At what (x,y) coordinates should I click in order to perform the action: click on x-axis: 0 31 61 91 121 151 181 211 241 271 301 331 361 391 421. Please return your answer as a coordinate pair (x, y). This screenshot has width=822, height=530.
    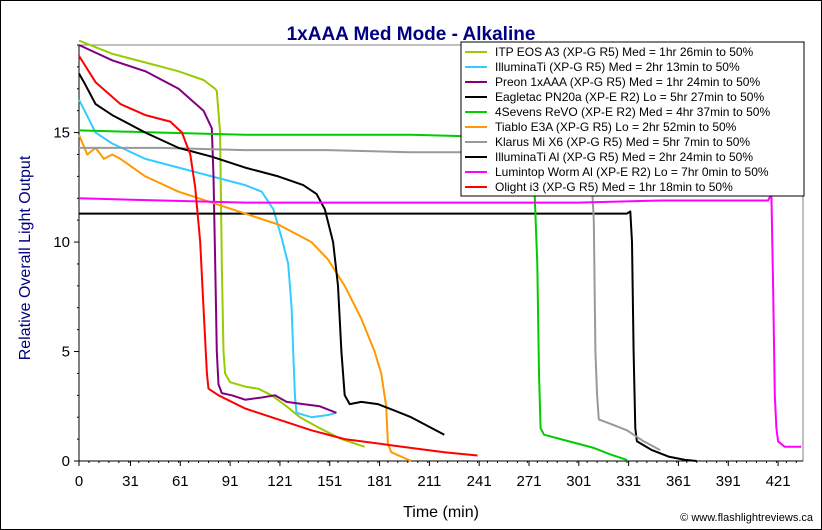
    Looking at the image, I should click on (439, 475).